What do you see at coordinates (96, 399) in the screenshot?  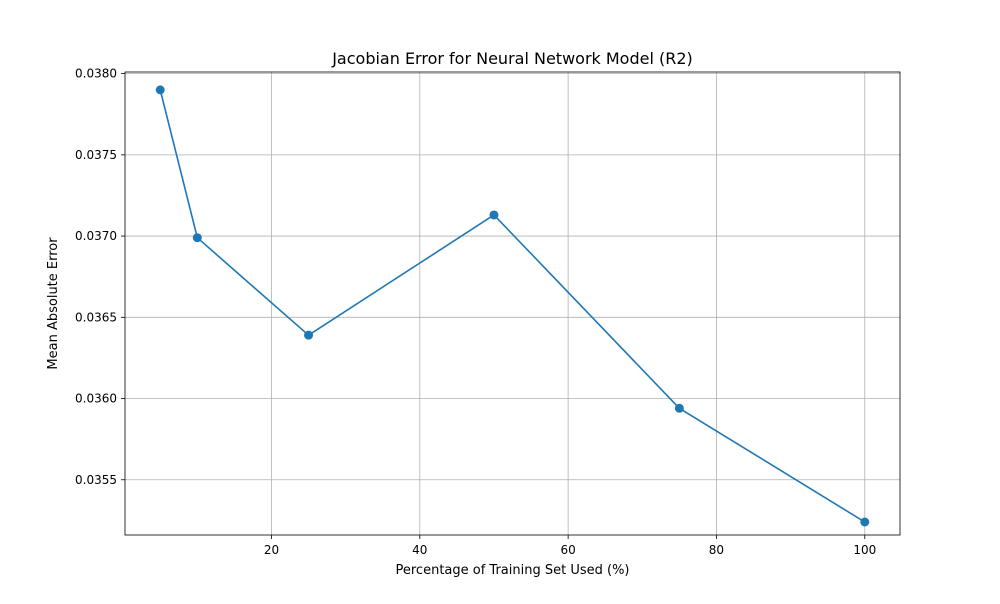 I see `y-tick-label: 0.0360` at bounding box center [96, 399].